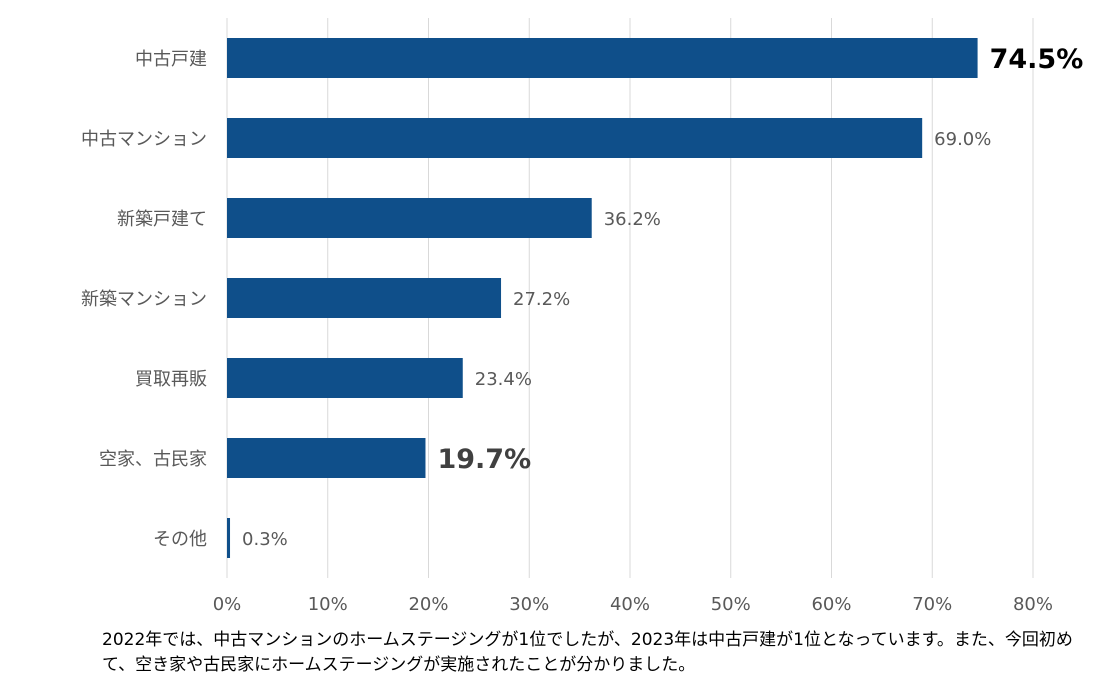 This screenshot has width=1119, height=686. I want to click on x-tick-label: 10%, so click(328, 604).